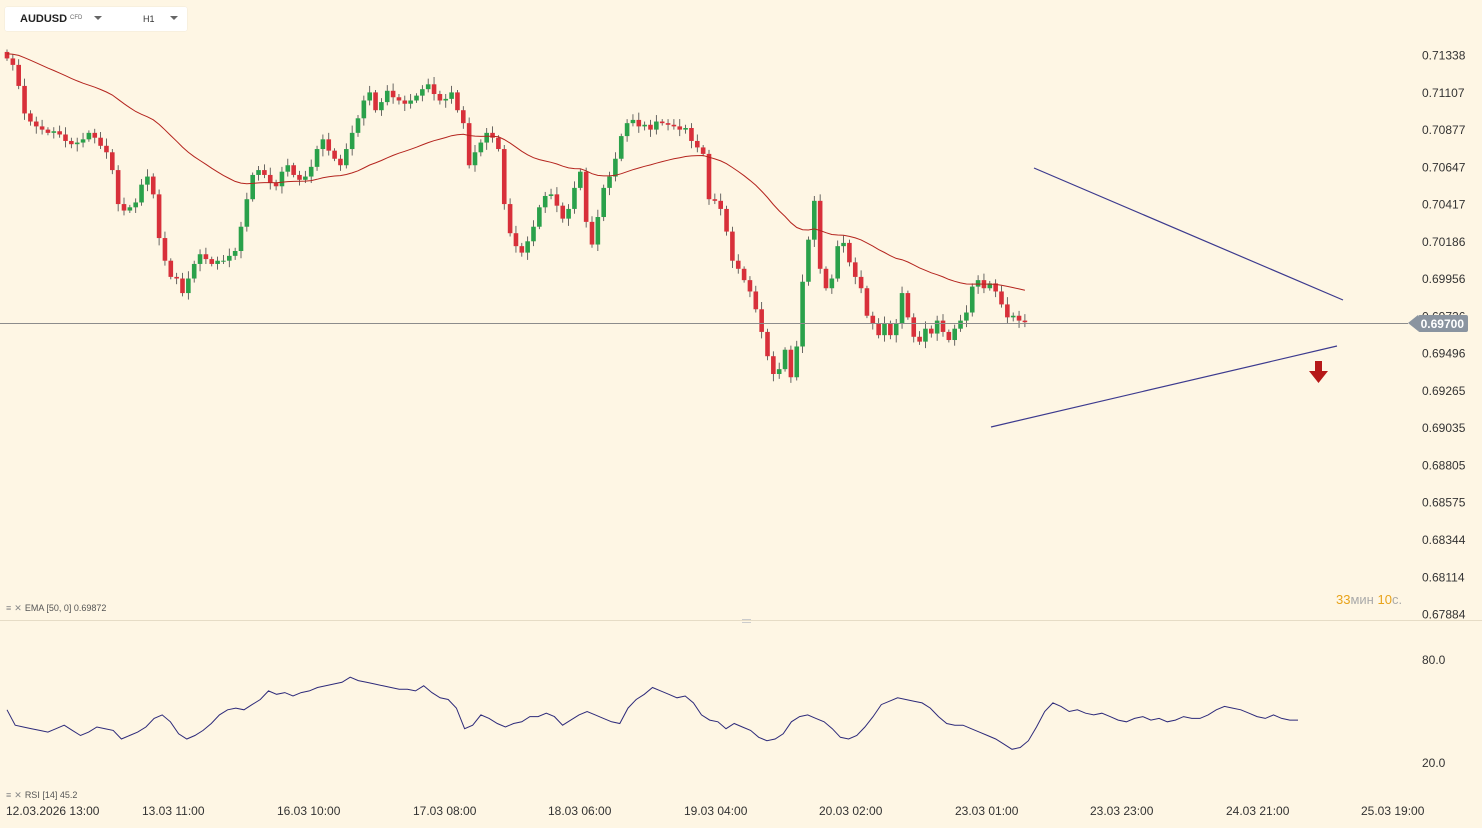 This screenshot has height=828, width=1482. I want to click on symbol-toolbar: AUDUSD CFD H1, so click(96, 19).